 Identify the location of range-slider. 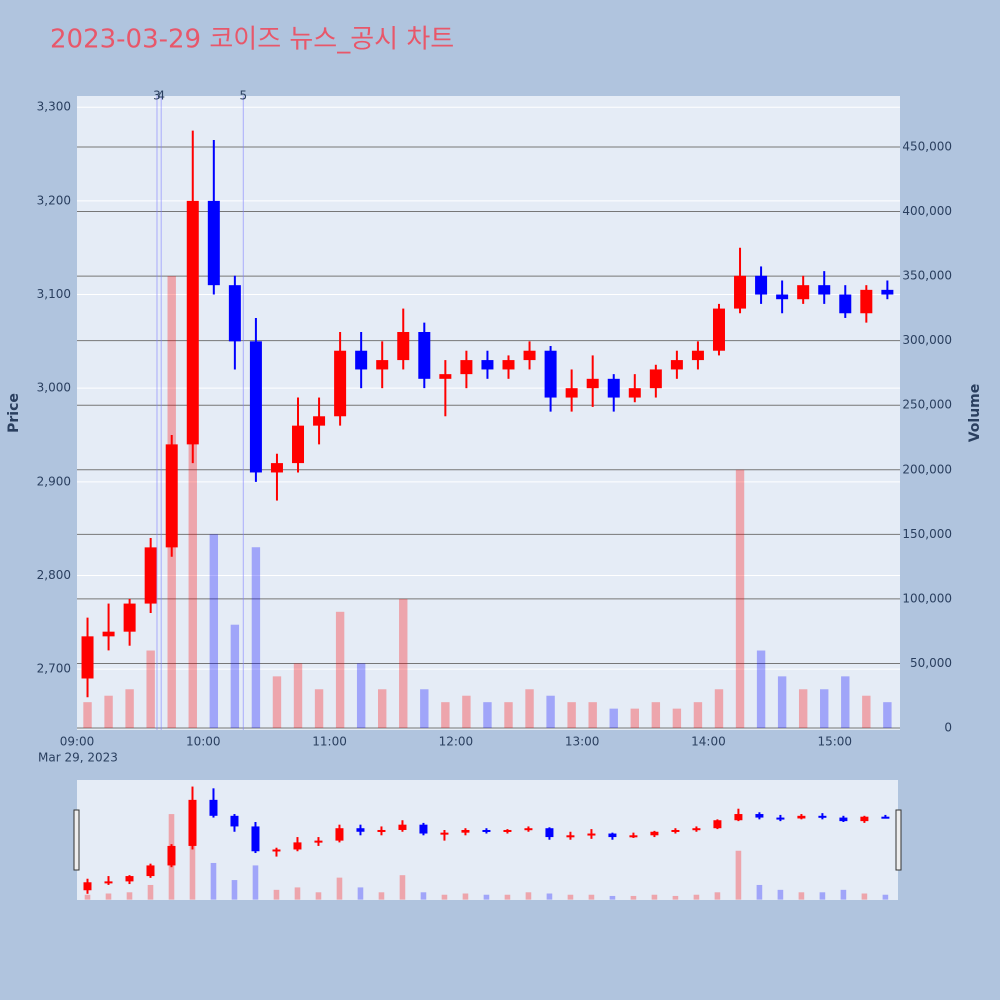
(487, 840).